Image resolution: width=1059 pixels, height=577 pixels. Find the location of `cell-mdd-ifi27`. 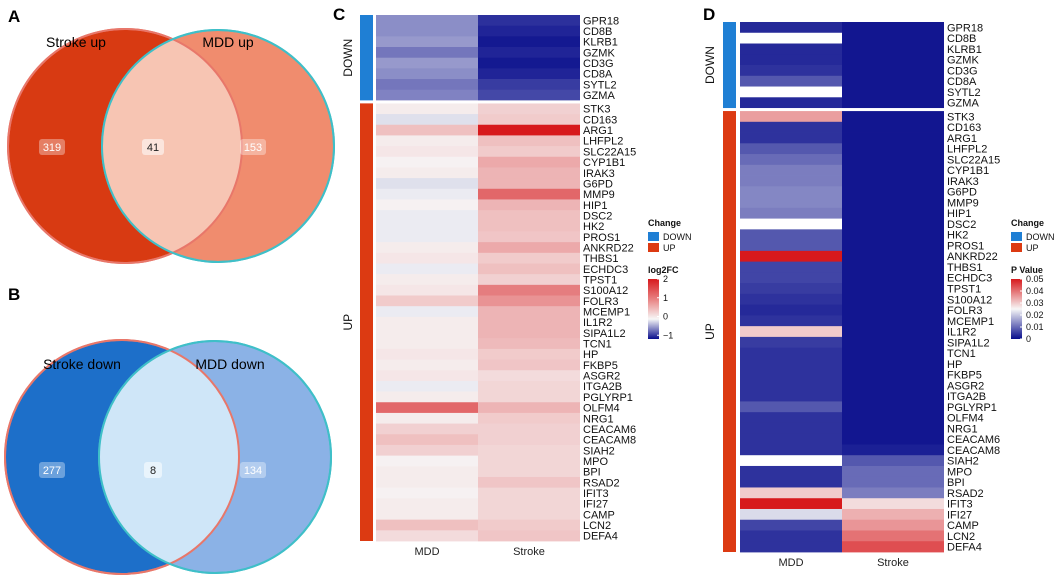

cell-mdd-ifi27 is located at coordinates (427, 504).